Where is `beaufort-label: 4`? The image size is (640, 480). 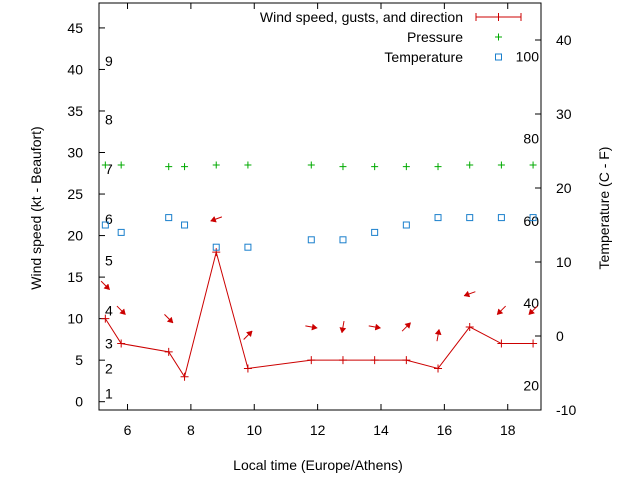
beaufort-label: 4 is located at coordinates (109, 310).